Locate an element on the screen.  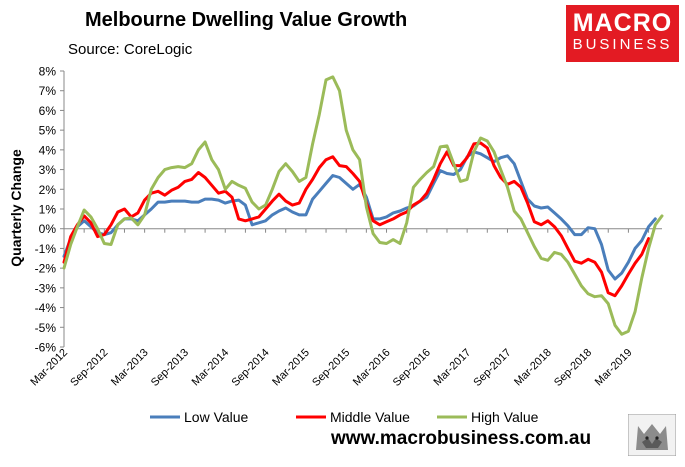
y-tick-label: -5% is located at coordinates (46, 328).